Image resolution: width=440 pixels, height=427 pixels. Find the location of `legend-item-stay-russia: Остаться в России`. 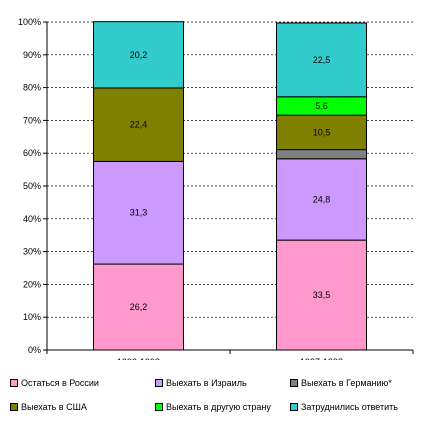

legend-item-stay-russia: Остаться в России is located at coordinates (82, 383).